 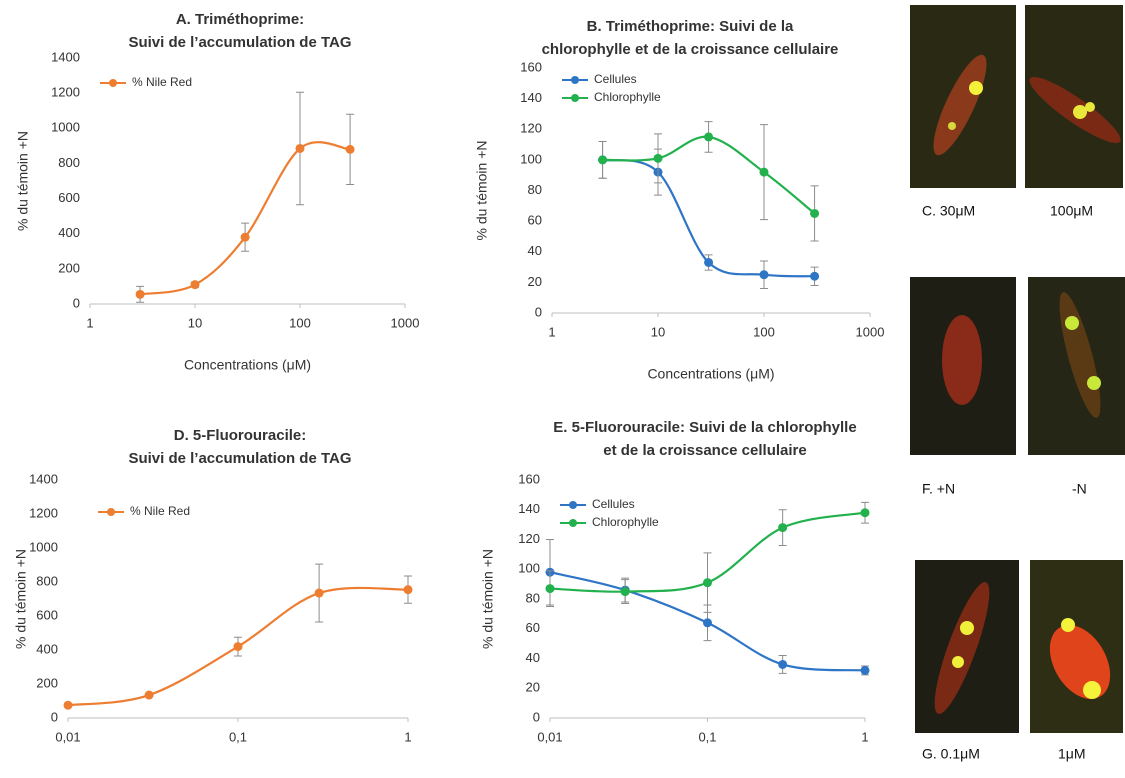 What do you see at coordinates (627, 97) in the screenshot?
I see `legend-label: Chlorophylle` at bounding box center [627, 97].